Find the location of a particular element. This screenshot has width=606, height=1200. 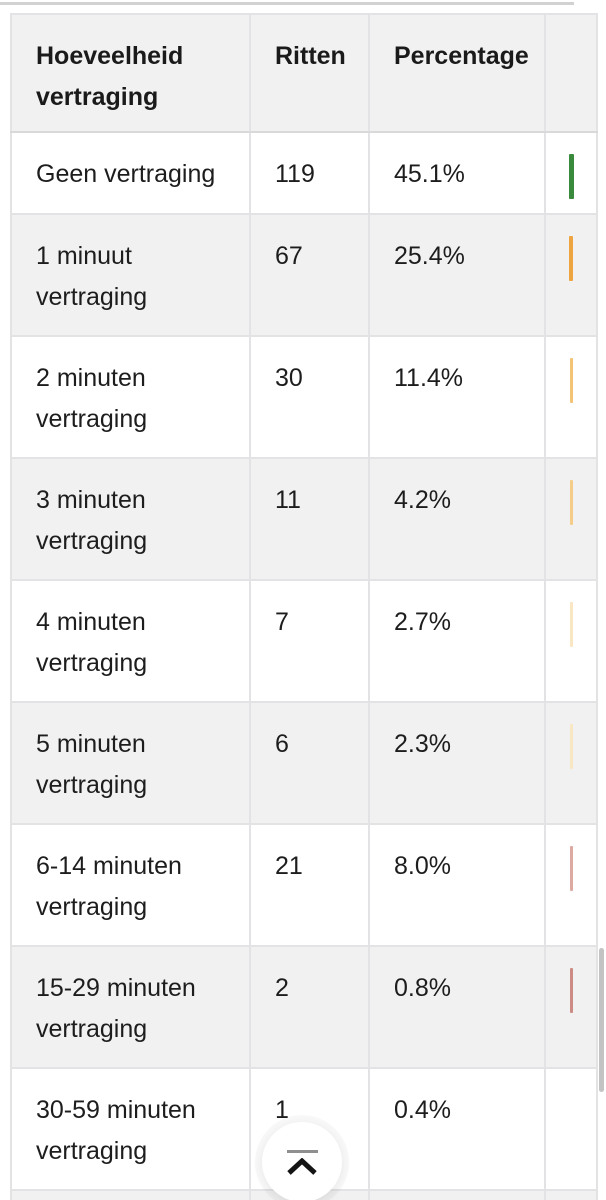

cell-delay-amount: 6-14 minuten vertraging is located at coordinates (130, 885).